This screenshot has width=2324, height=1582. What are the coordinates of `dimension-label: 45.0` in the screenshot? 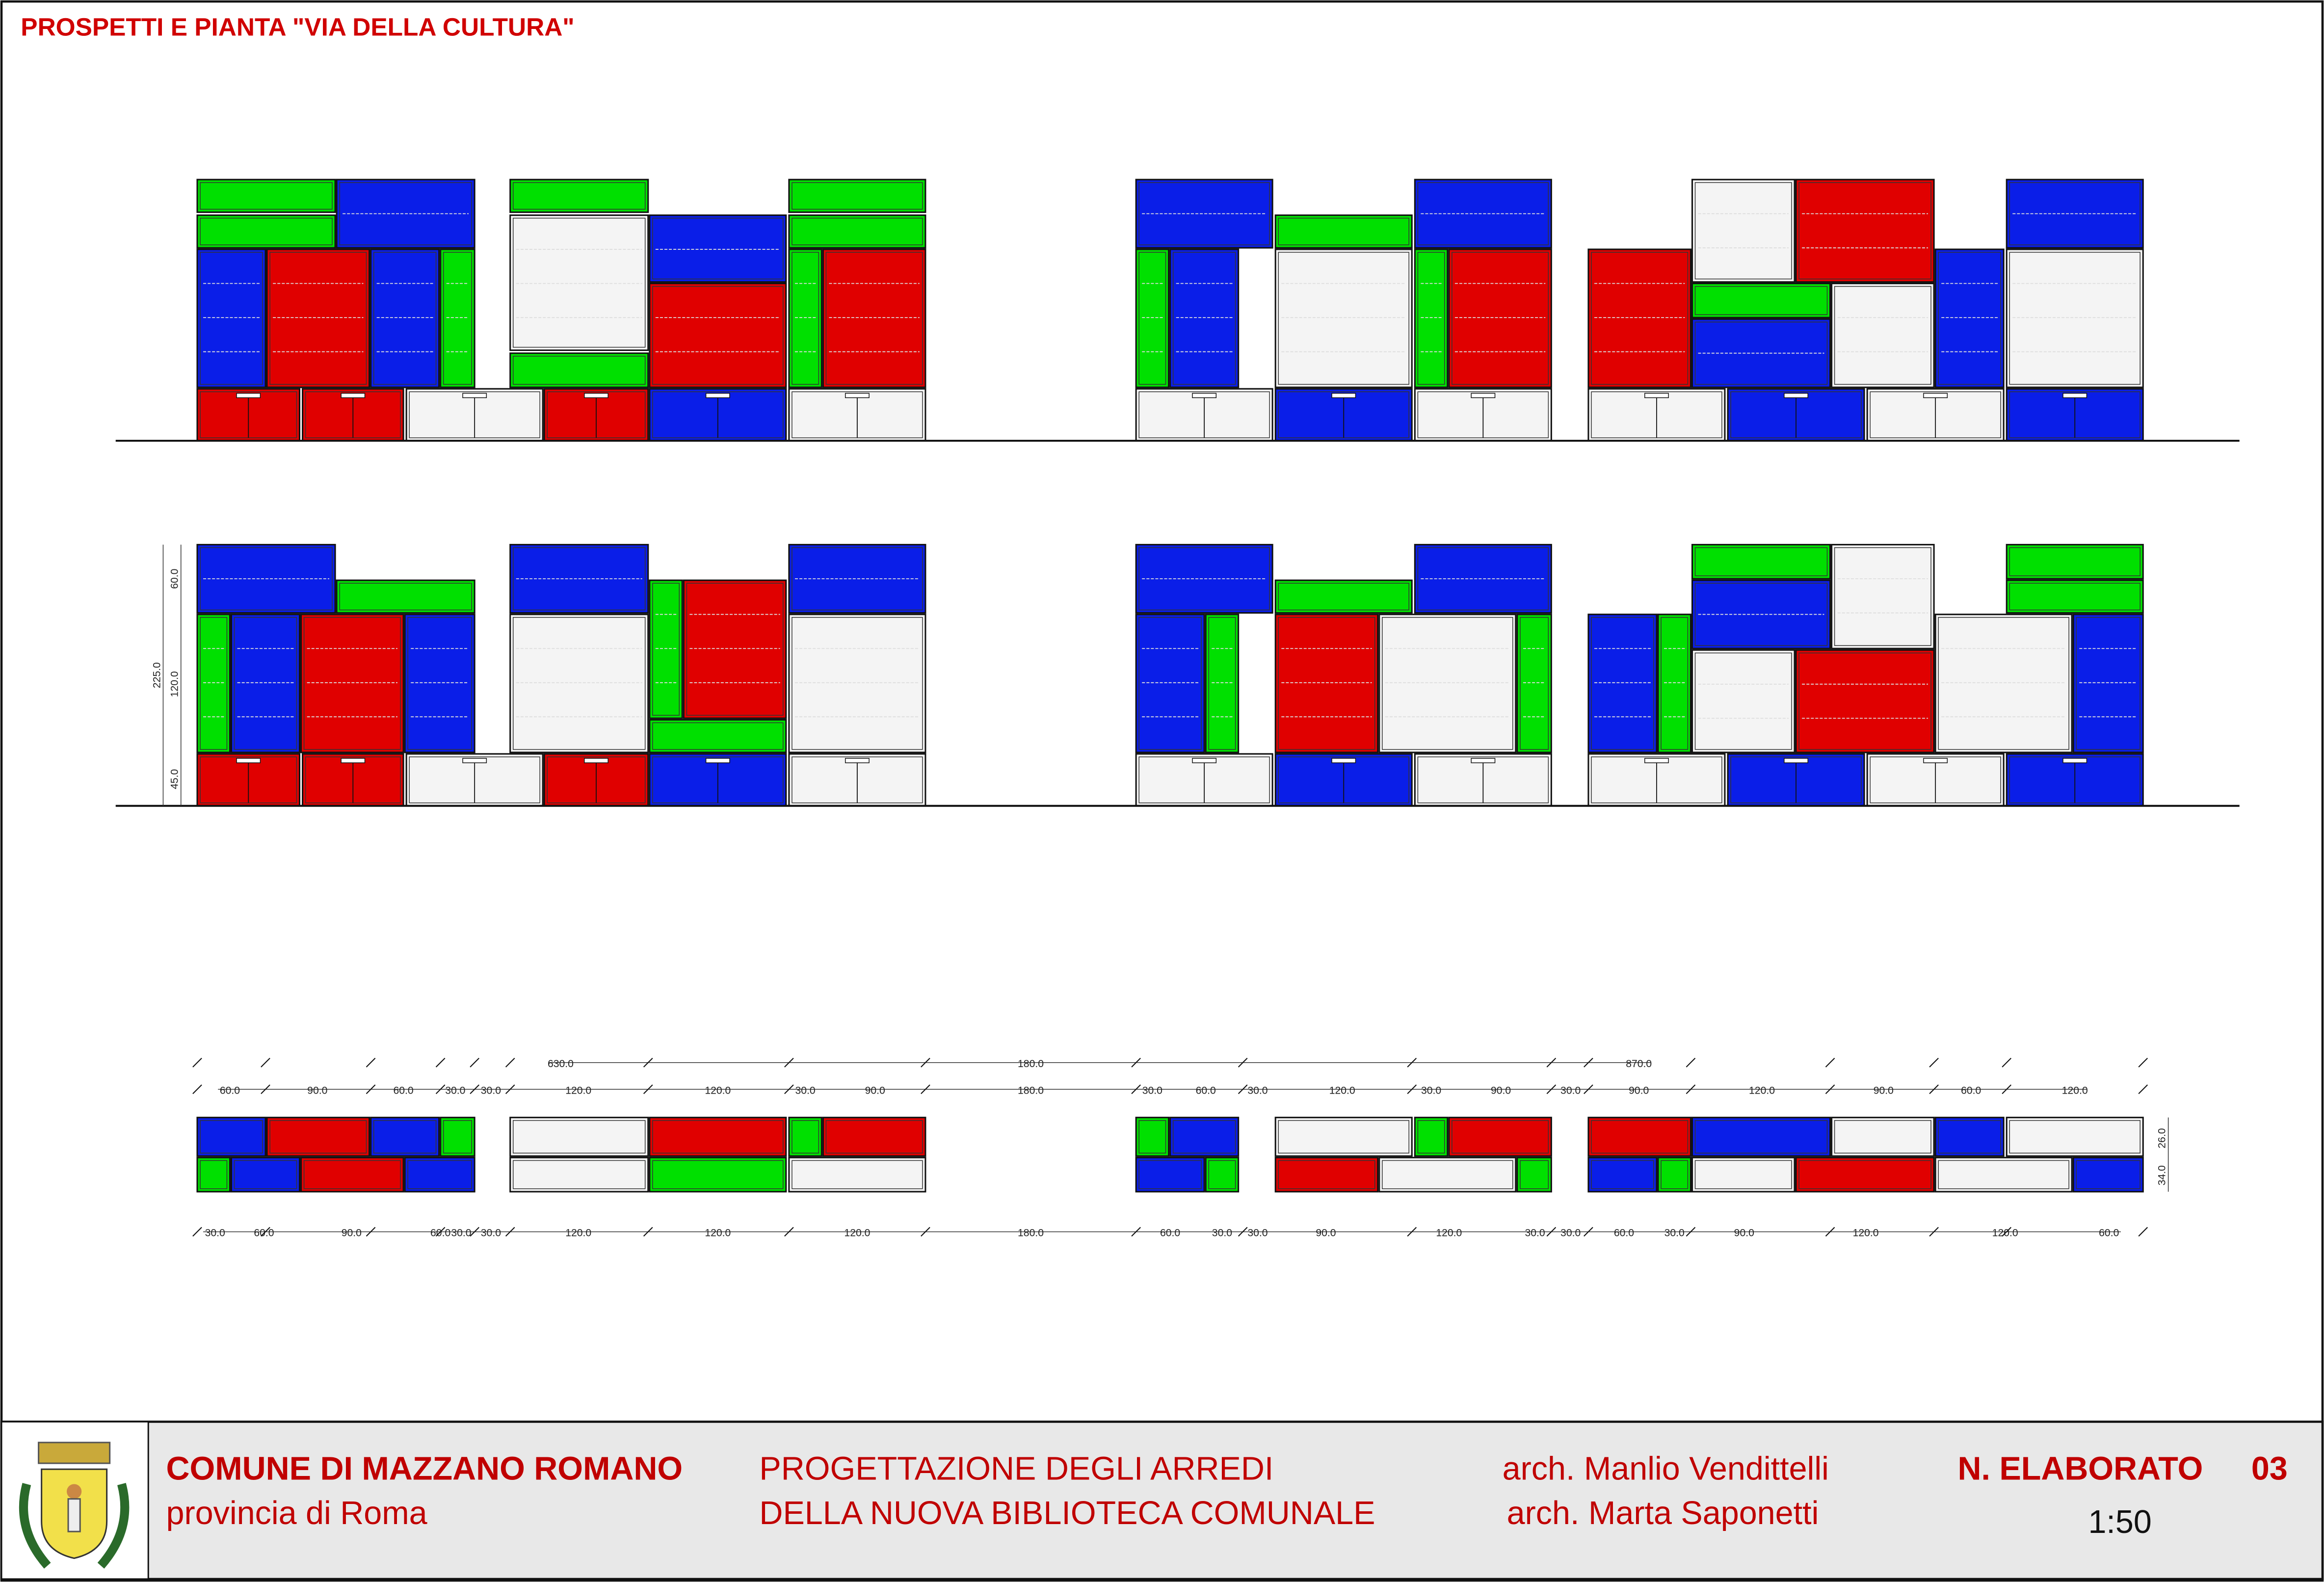 It's located at (175, 779).